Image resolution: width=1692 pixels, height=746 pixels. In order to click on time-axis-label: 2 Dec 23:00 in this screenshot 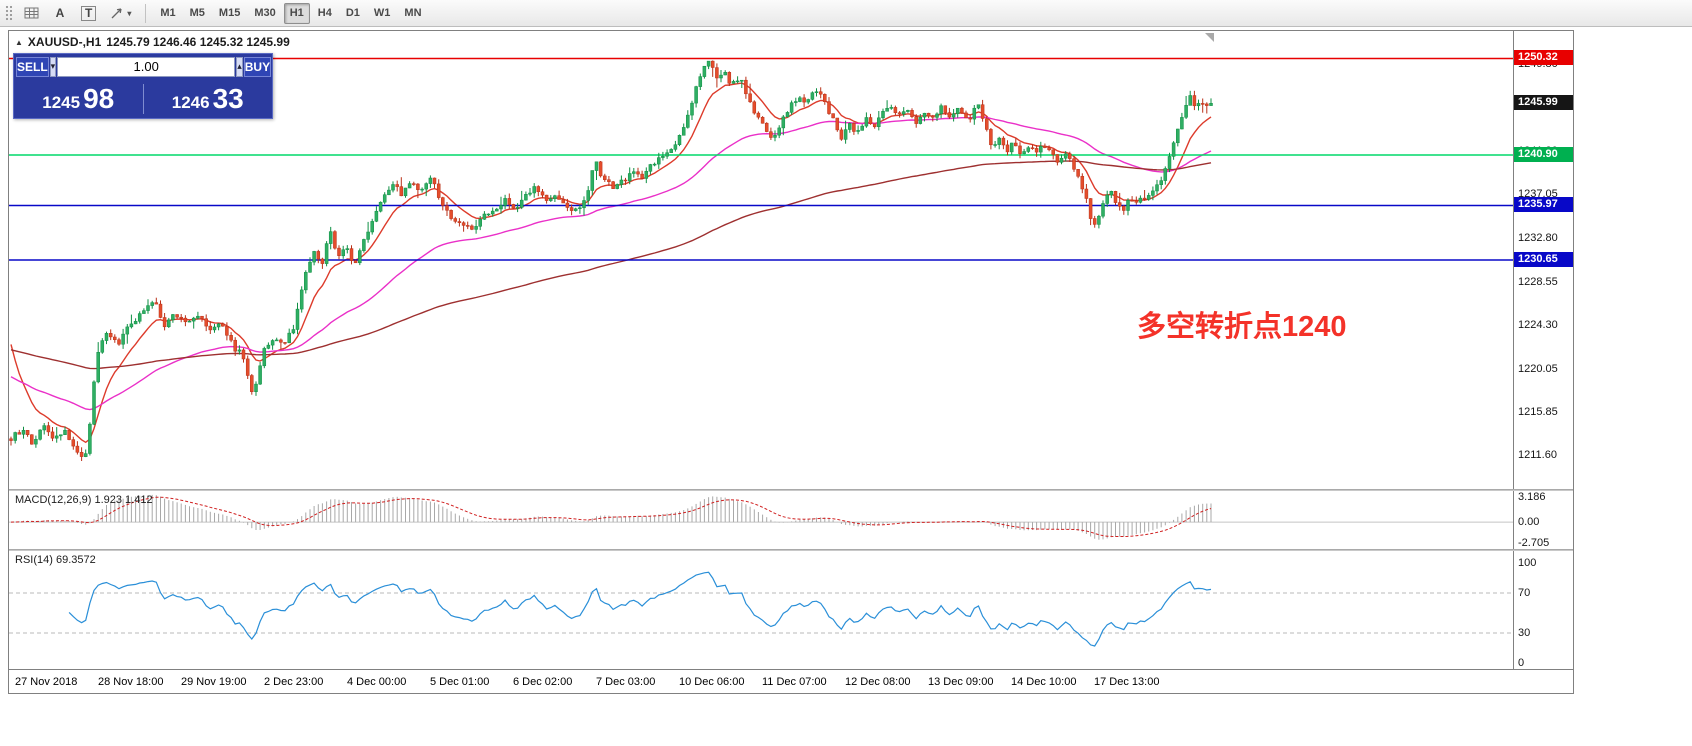, I will do `click(294, 682)`.